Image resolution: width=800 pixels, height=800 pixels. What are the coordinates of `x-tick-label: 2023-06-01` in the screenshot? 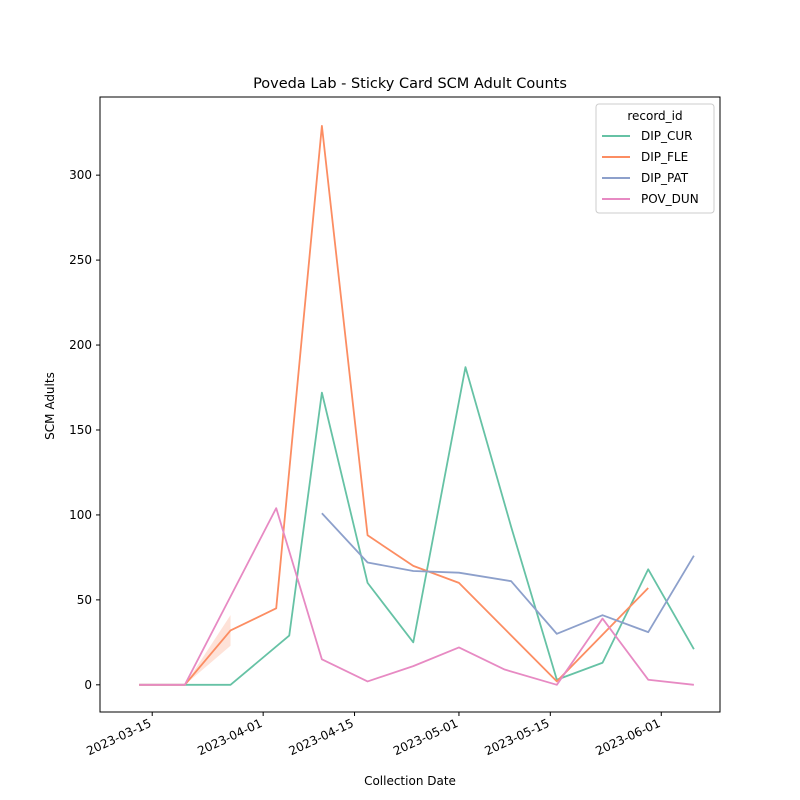 It's located at (627, 737).